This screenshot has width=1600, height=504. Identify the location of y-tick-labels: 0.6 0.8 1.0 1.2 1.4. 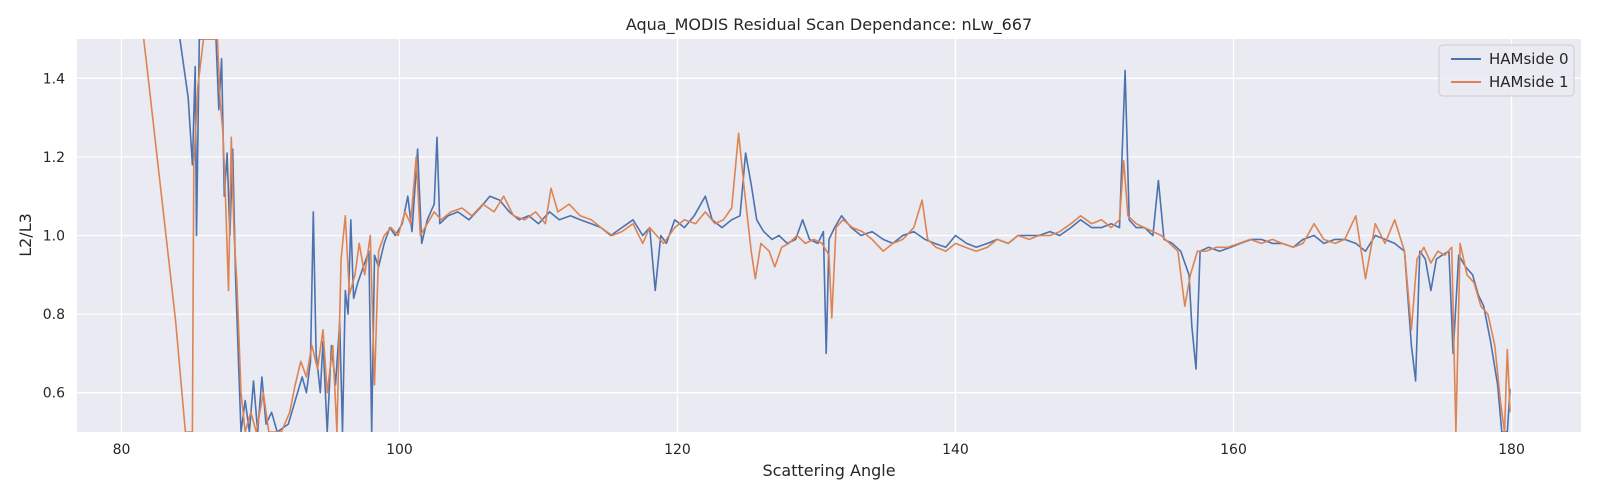
(54, 236).